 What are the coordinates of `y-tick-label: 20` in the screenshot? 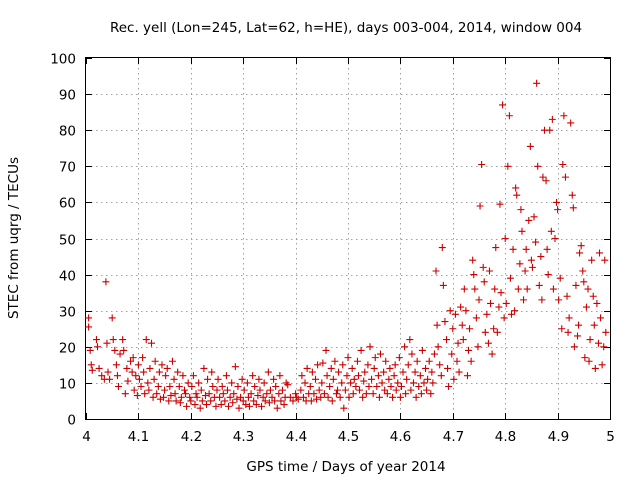 It's located at (67, 349).